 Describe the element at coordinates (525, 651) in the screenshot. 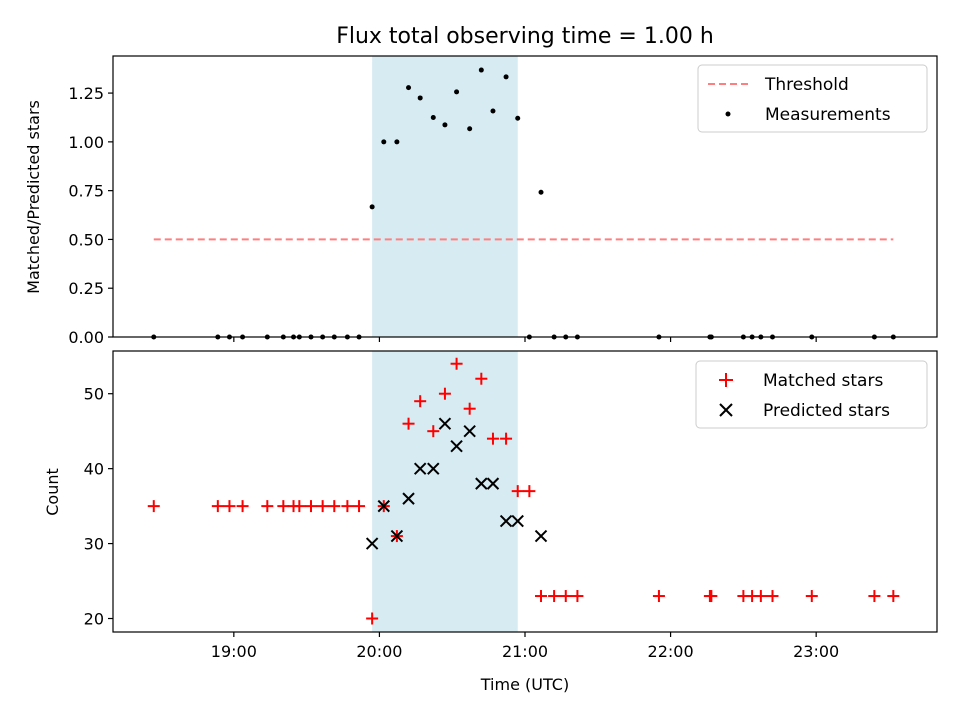

I see `x-tick-label: 21:00` at that location.